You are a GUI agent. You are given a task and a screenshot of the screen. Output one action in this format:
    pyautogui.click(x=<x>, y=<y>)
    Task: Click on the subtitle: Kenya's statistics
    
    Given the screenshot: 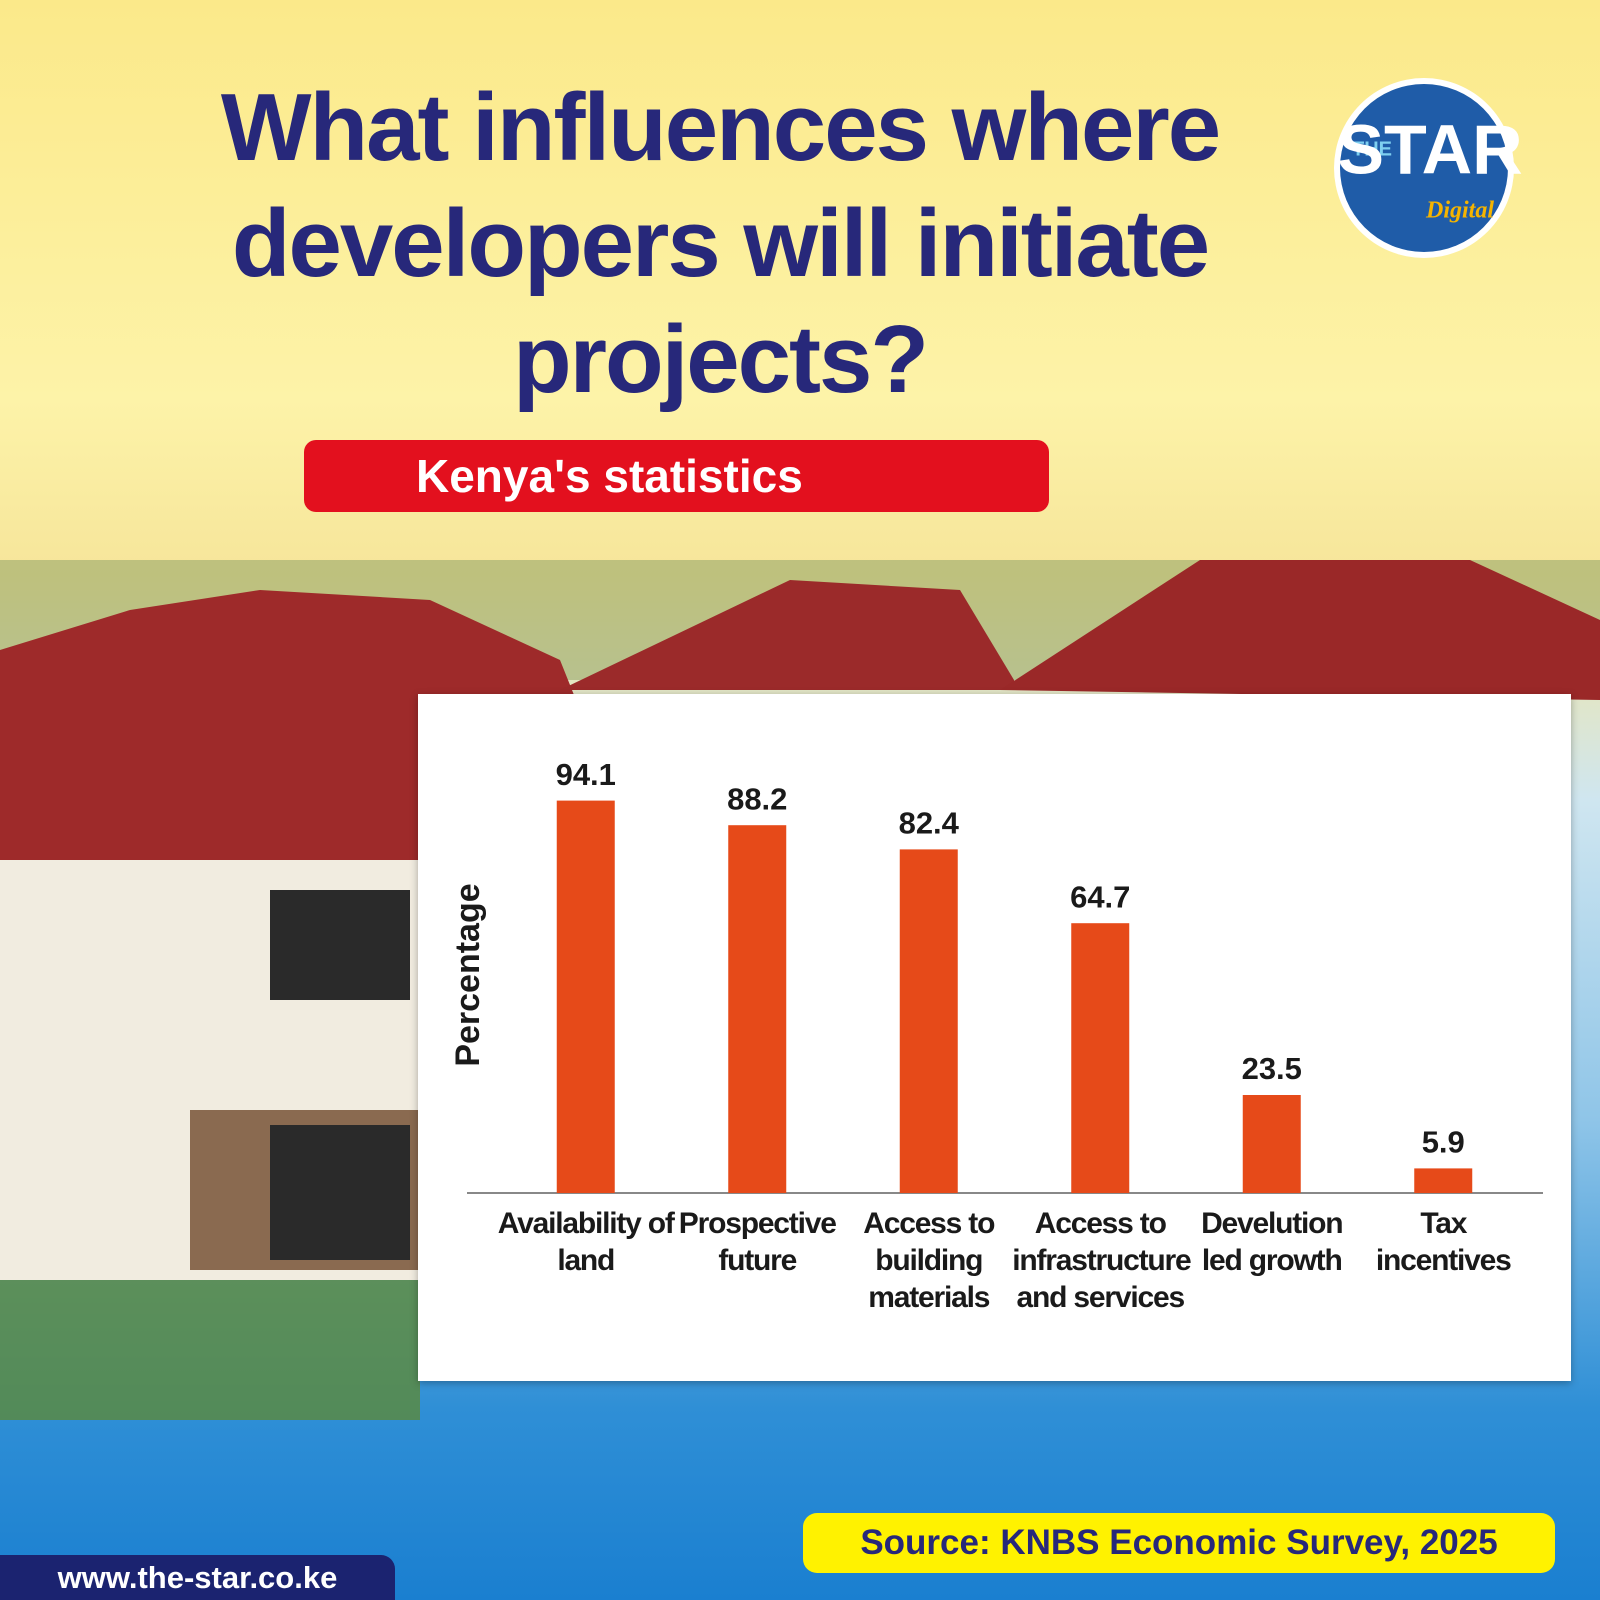 What is the action you would take?
    pyautogui.click(x=676, y=476)
    